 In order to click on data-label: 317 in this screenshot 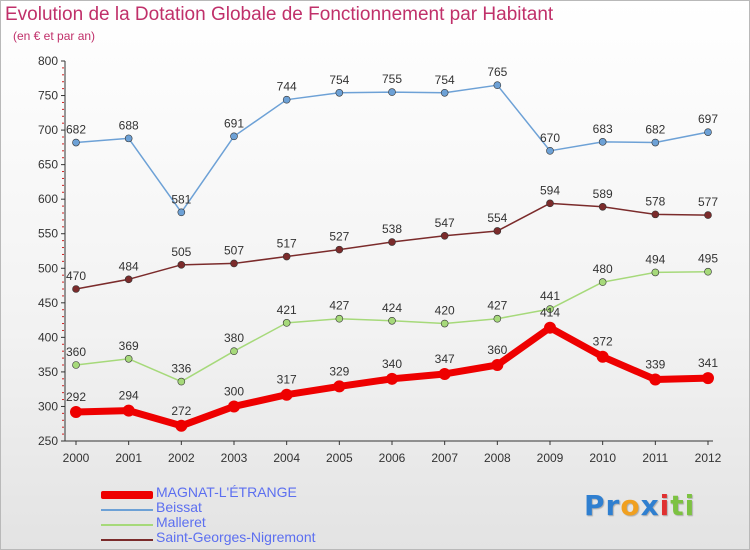, I will do `click(287, 380)`.